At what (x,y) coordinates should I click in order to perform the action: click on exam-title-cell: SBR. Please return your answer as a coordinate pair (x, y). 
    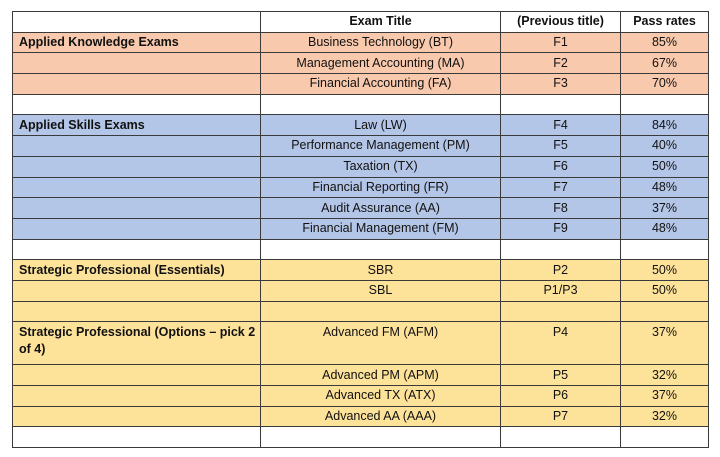
    Looking at the image, I should click on (380, 270).